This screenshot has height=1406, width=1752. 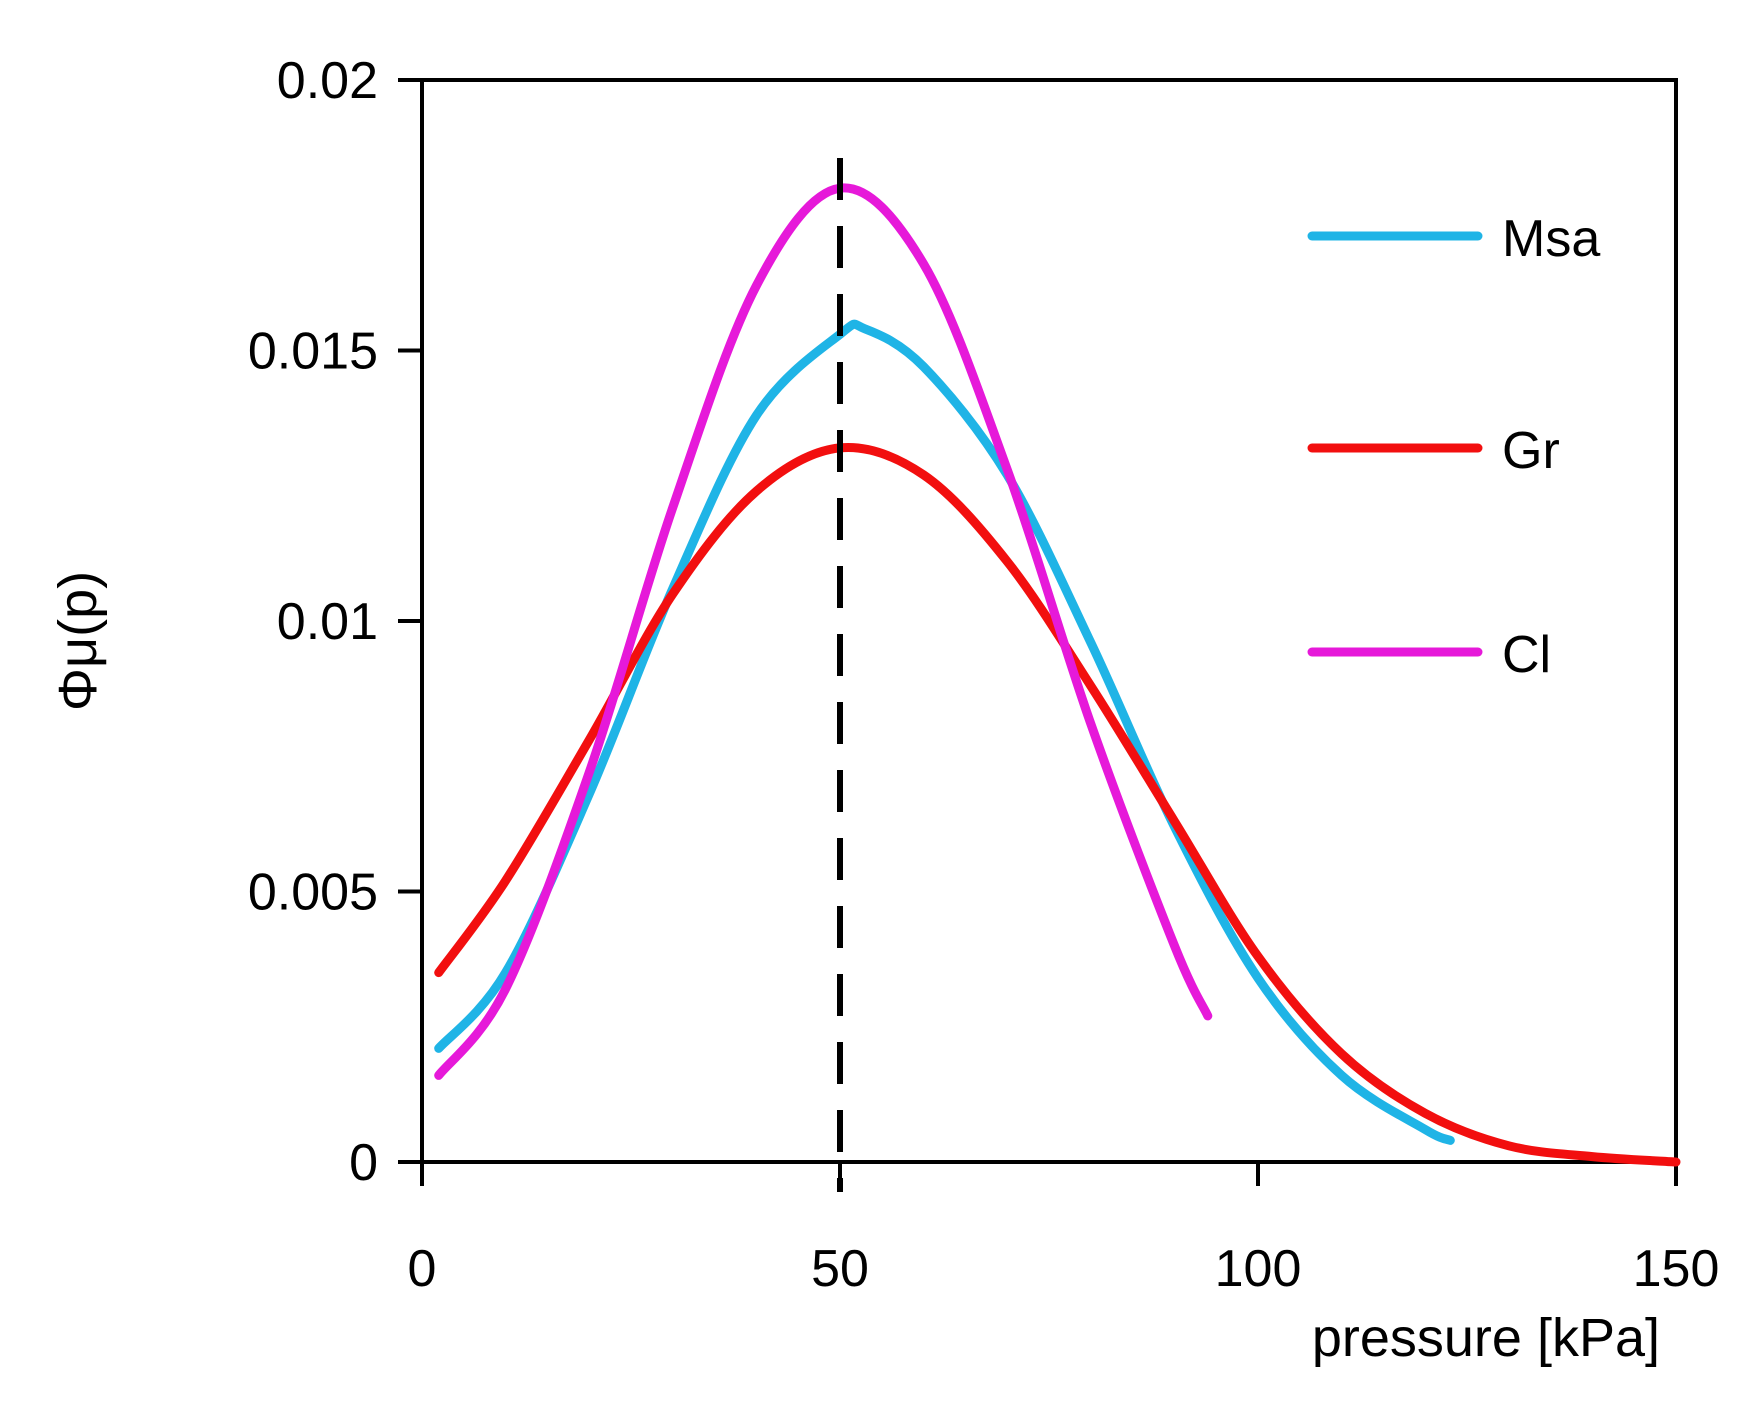 What do you see at coordinates (1258, 1269) in the screenshot?
I see `x-tick-label: 100` at bounding box center [1258, 1269].